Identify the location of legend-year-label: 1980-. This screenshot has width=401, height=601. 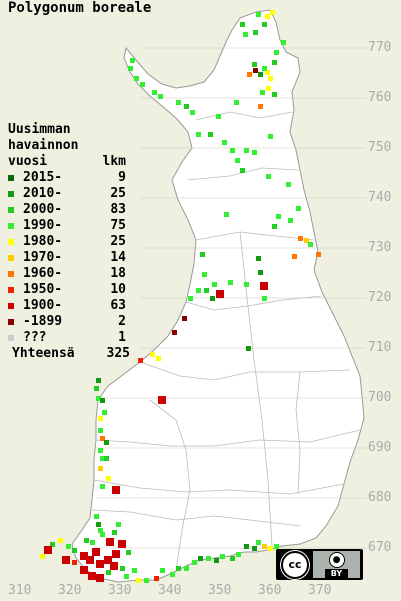
(43, 241).